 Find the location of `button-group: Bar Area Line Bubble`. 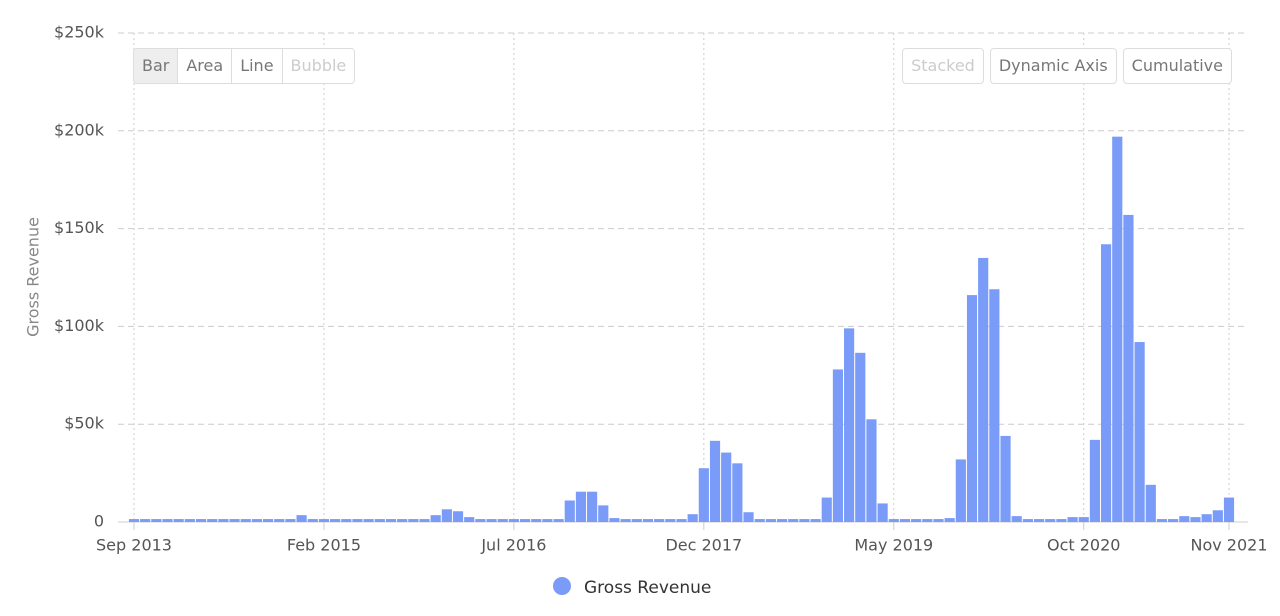

button-group: Bar Area Line Bubble is located at coordinates (244, 66).